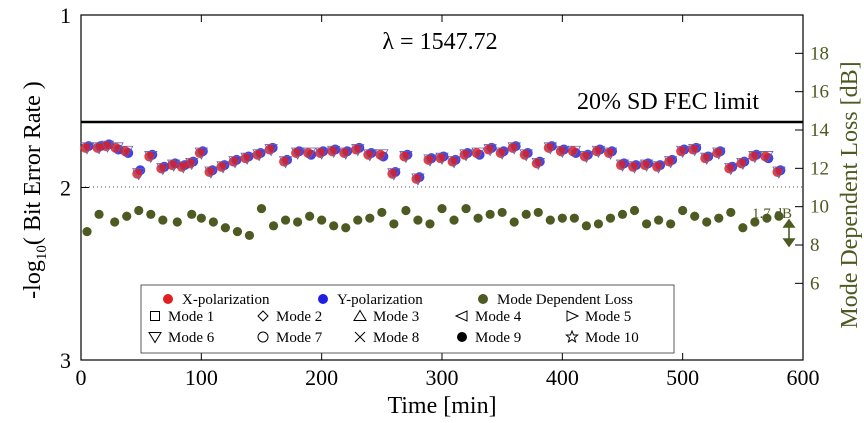  I want to click on mdl-annotation: 1.7 dB, so click(772, 214).